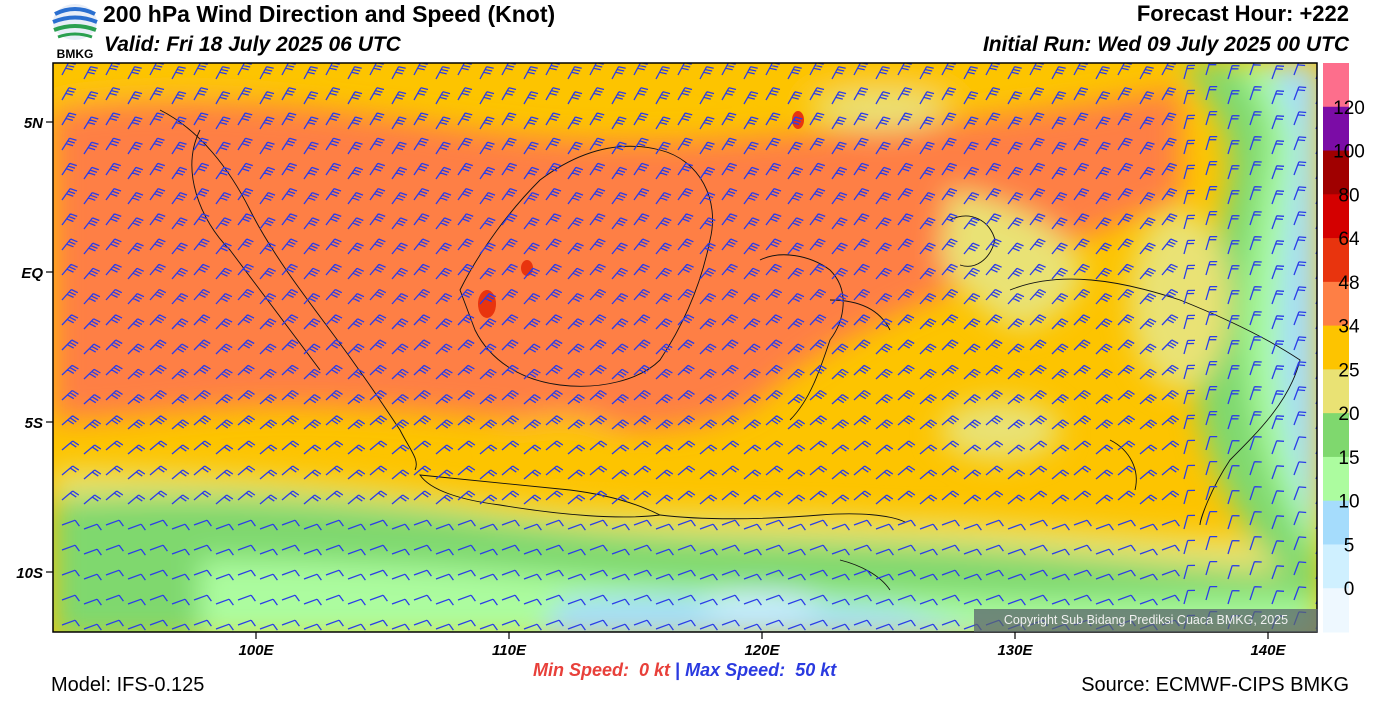 Image resolution: width=1400 pixels, height=709 pixels. Describe the element at coordinates (75, 53) in the screenshot. I see `svg-text: BMKG` at that location.